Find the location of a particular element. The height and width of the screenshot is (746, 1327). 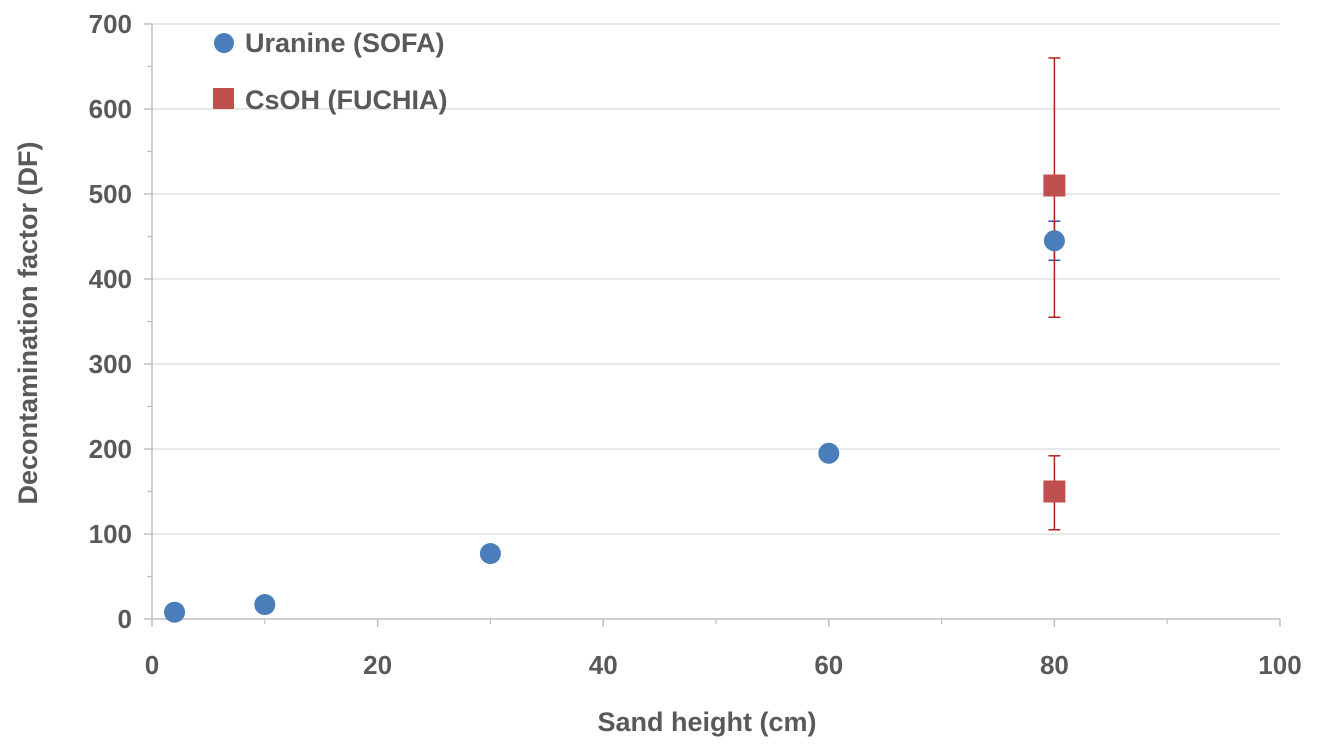

legend-label-uranine: Uranine (SOFA) is located at coordinates (345, 43).